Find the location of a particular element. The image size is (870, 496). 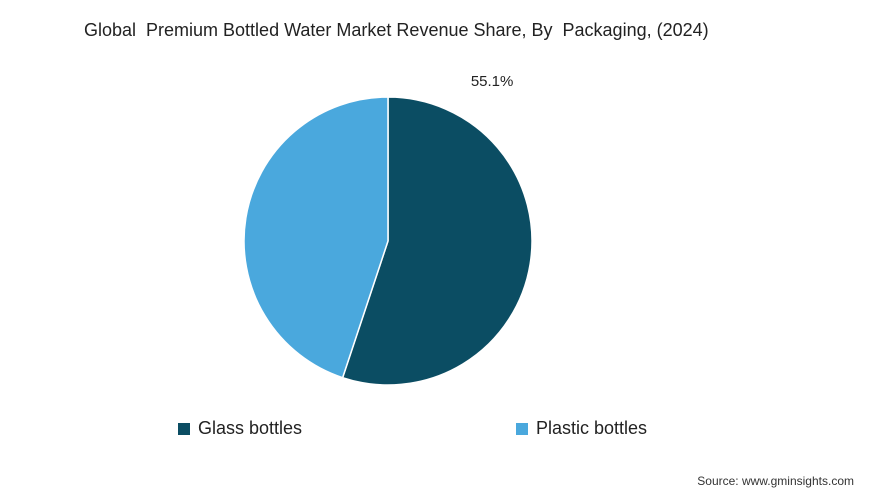

legend-label-plastic: Plastic bottles is located at coordinates (592, 428).